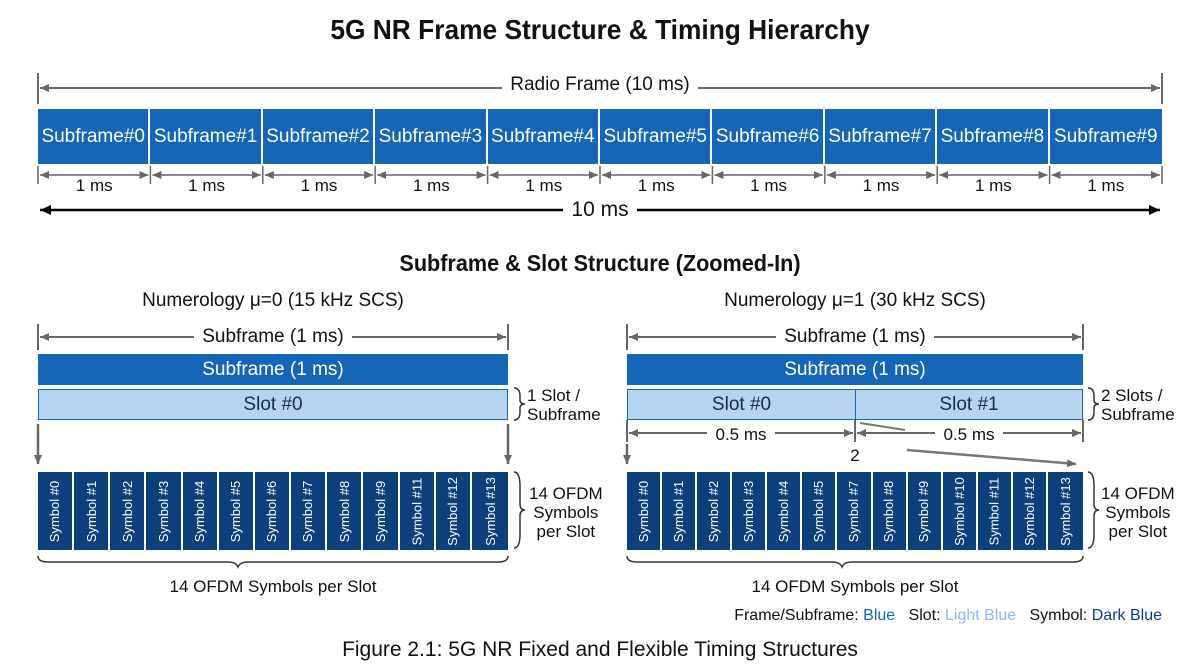 The width and height of the screenshot is (1200, 670). I want to click on subframe-cell: Subframe #6, so click(768, 136).